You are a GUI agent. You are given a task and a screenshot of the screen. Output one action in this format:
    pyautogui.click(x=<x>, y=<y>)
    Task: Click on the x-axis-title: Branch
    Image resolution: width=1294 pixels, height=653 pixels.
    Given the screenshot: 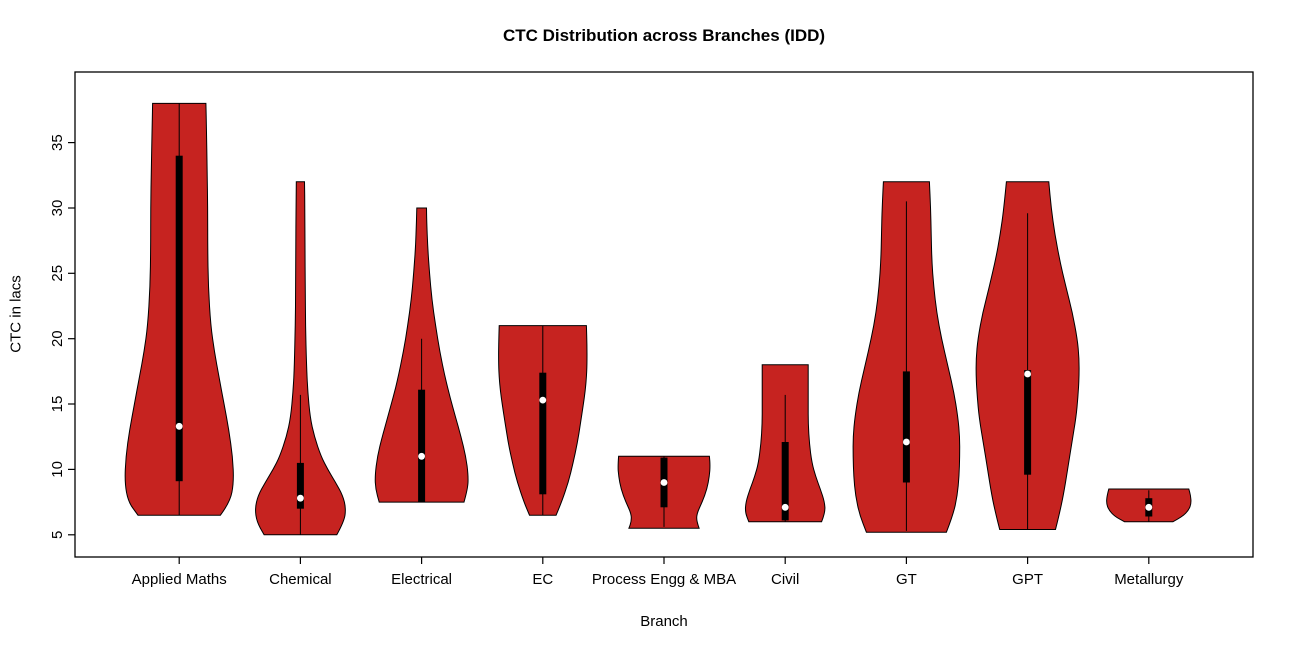 What is the action you would take?
    pyautogui.click(x=664, y=621)
    